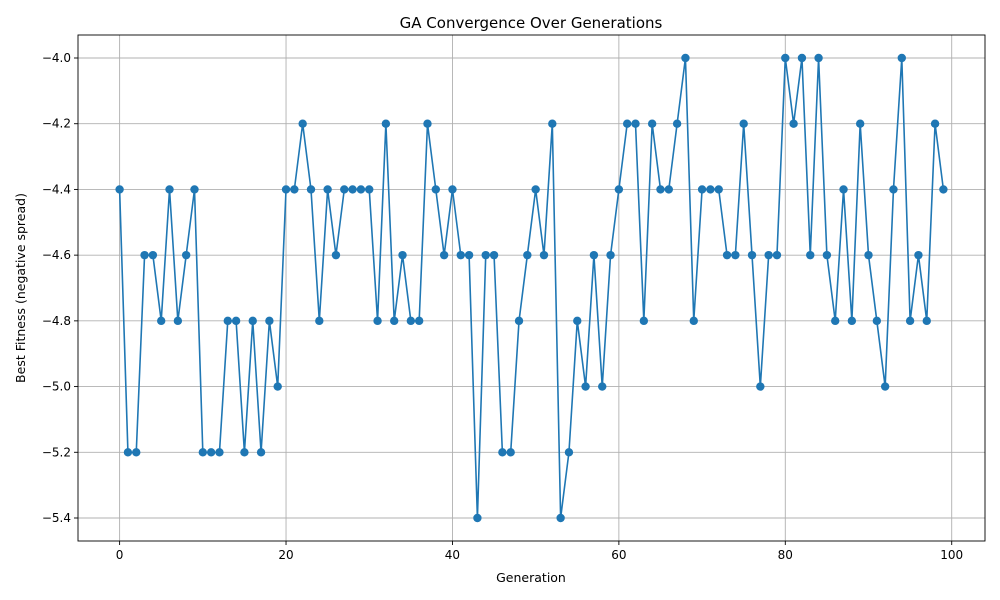 This screenshot has height=600, width=1000. What do you see at coordinates (56, 124) in the screenshot?
I see `y-tick-label: −4.2` at bounding box center [56, 124].